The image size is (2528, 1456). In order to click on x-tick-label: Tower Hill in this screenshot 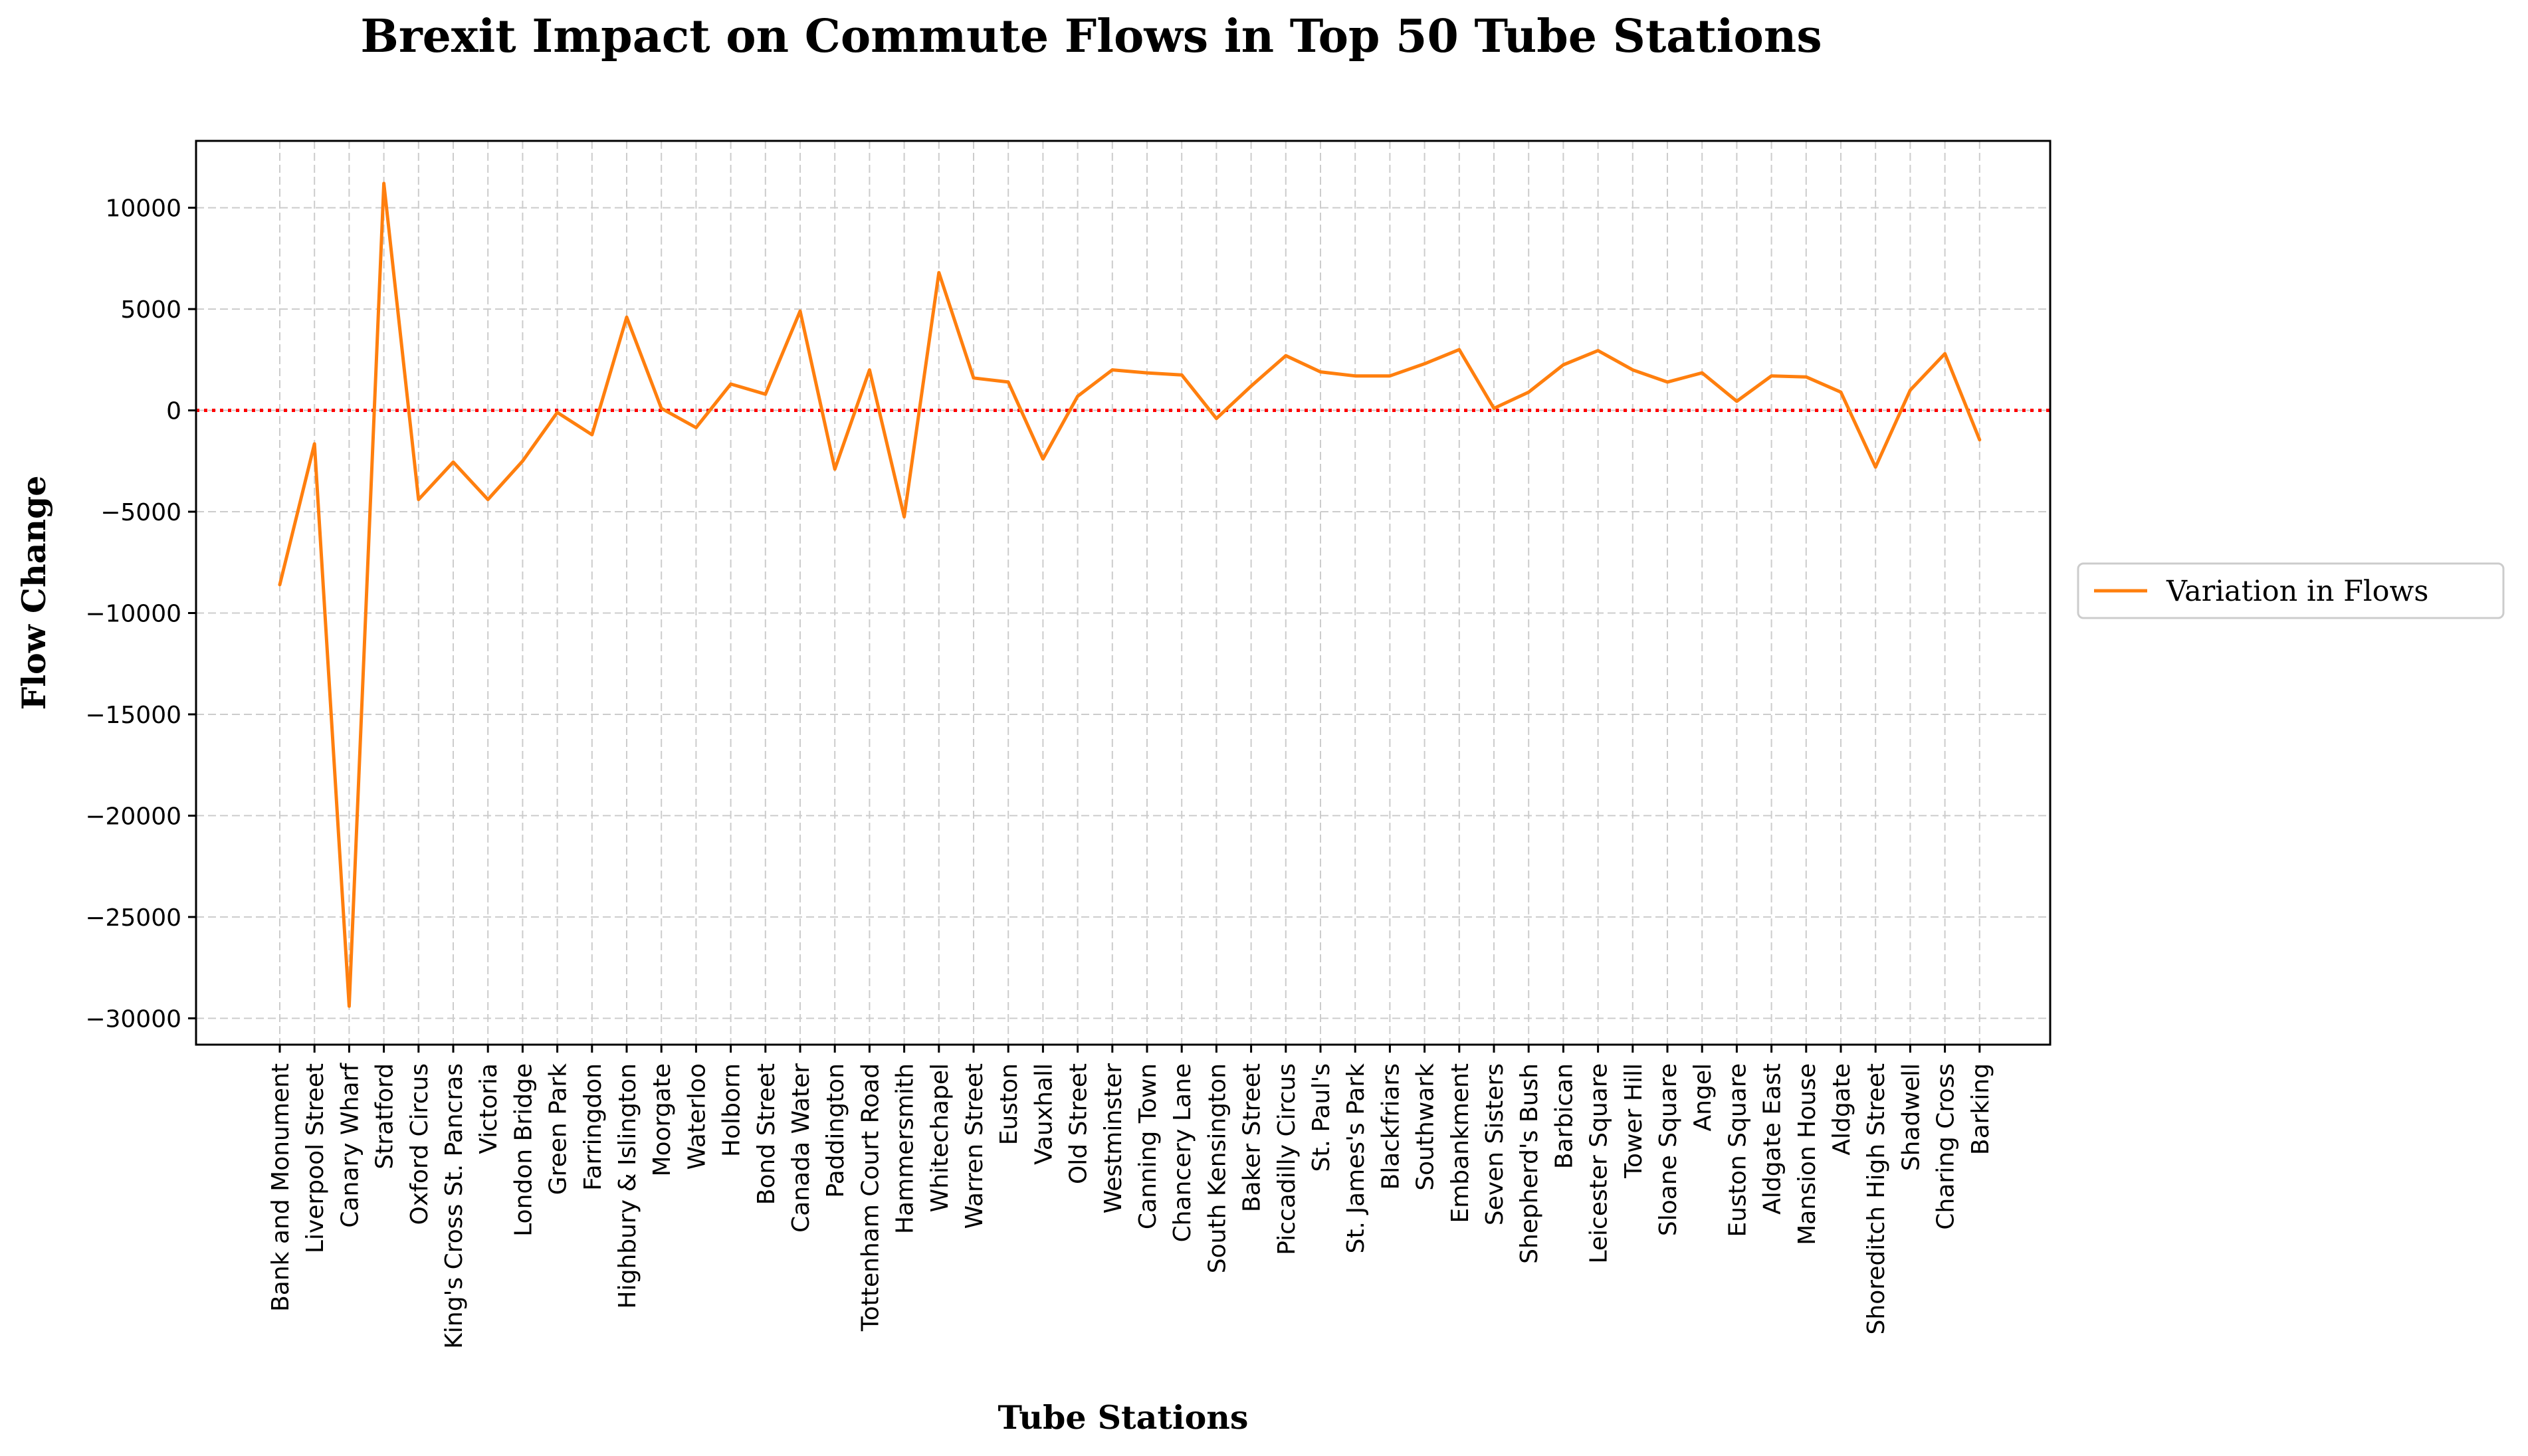, I will do `click(1633, 1121)`.